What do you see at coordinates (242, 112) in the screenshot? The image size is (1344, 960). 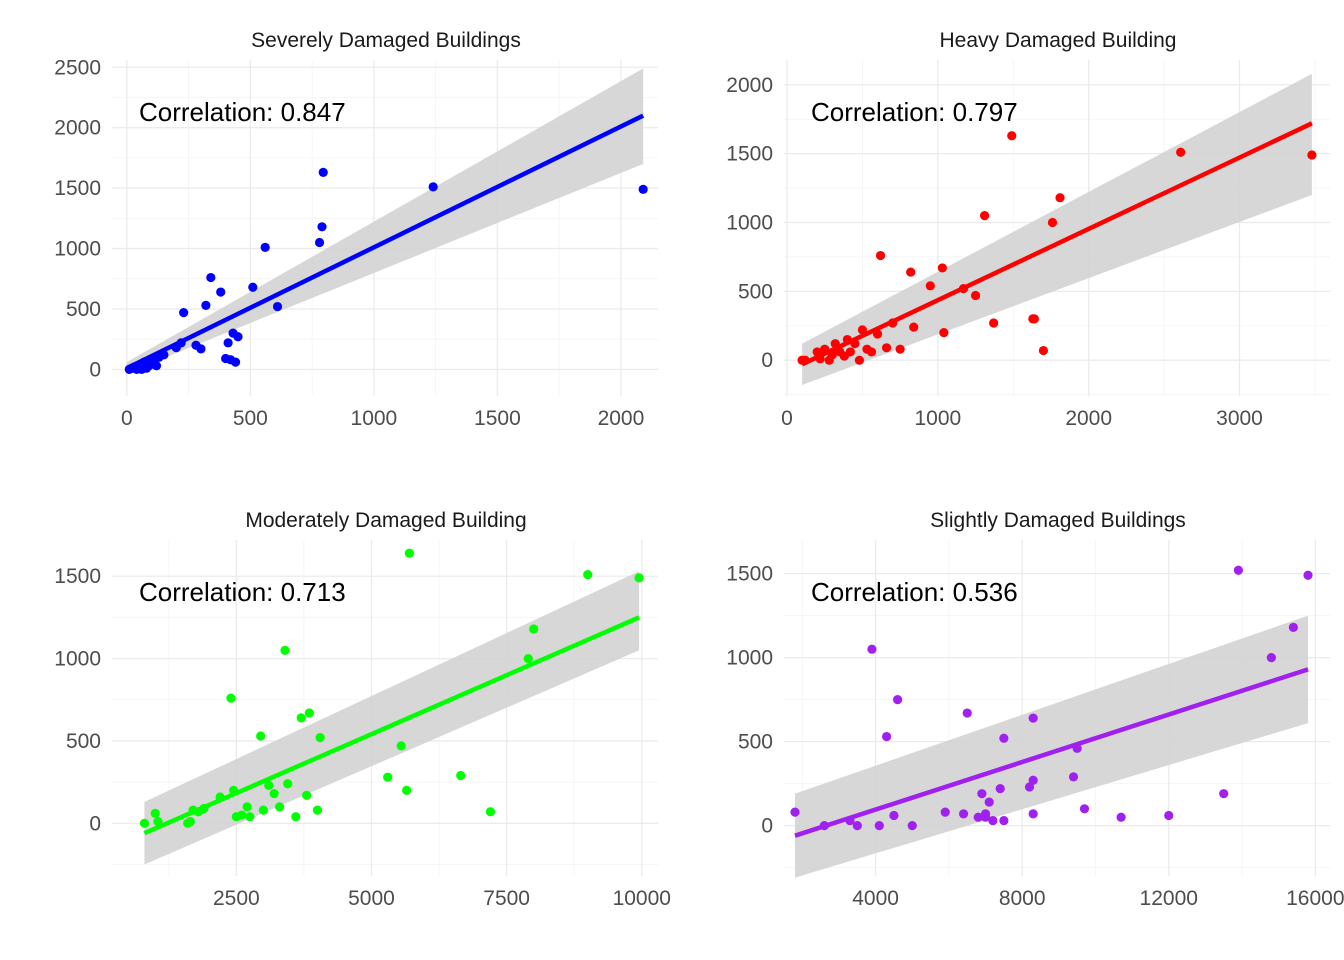 I see `correlation-annotation: Correlation: 0.847` at bounding box center [242, 112].